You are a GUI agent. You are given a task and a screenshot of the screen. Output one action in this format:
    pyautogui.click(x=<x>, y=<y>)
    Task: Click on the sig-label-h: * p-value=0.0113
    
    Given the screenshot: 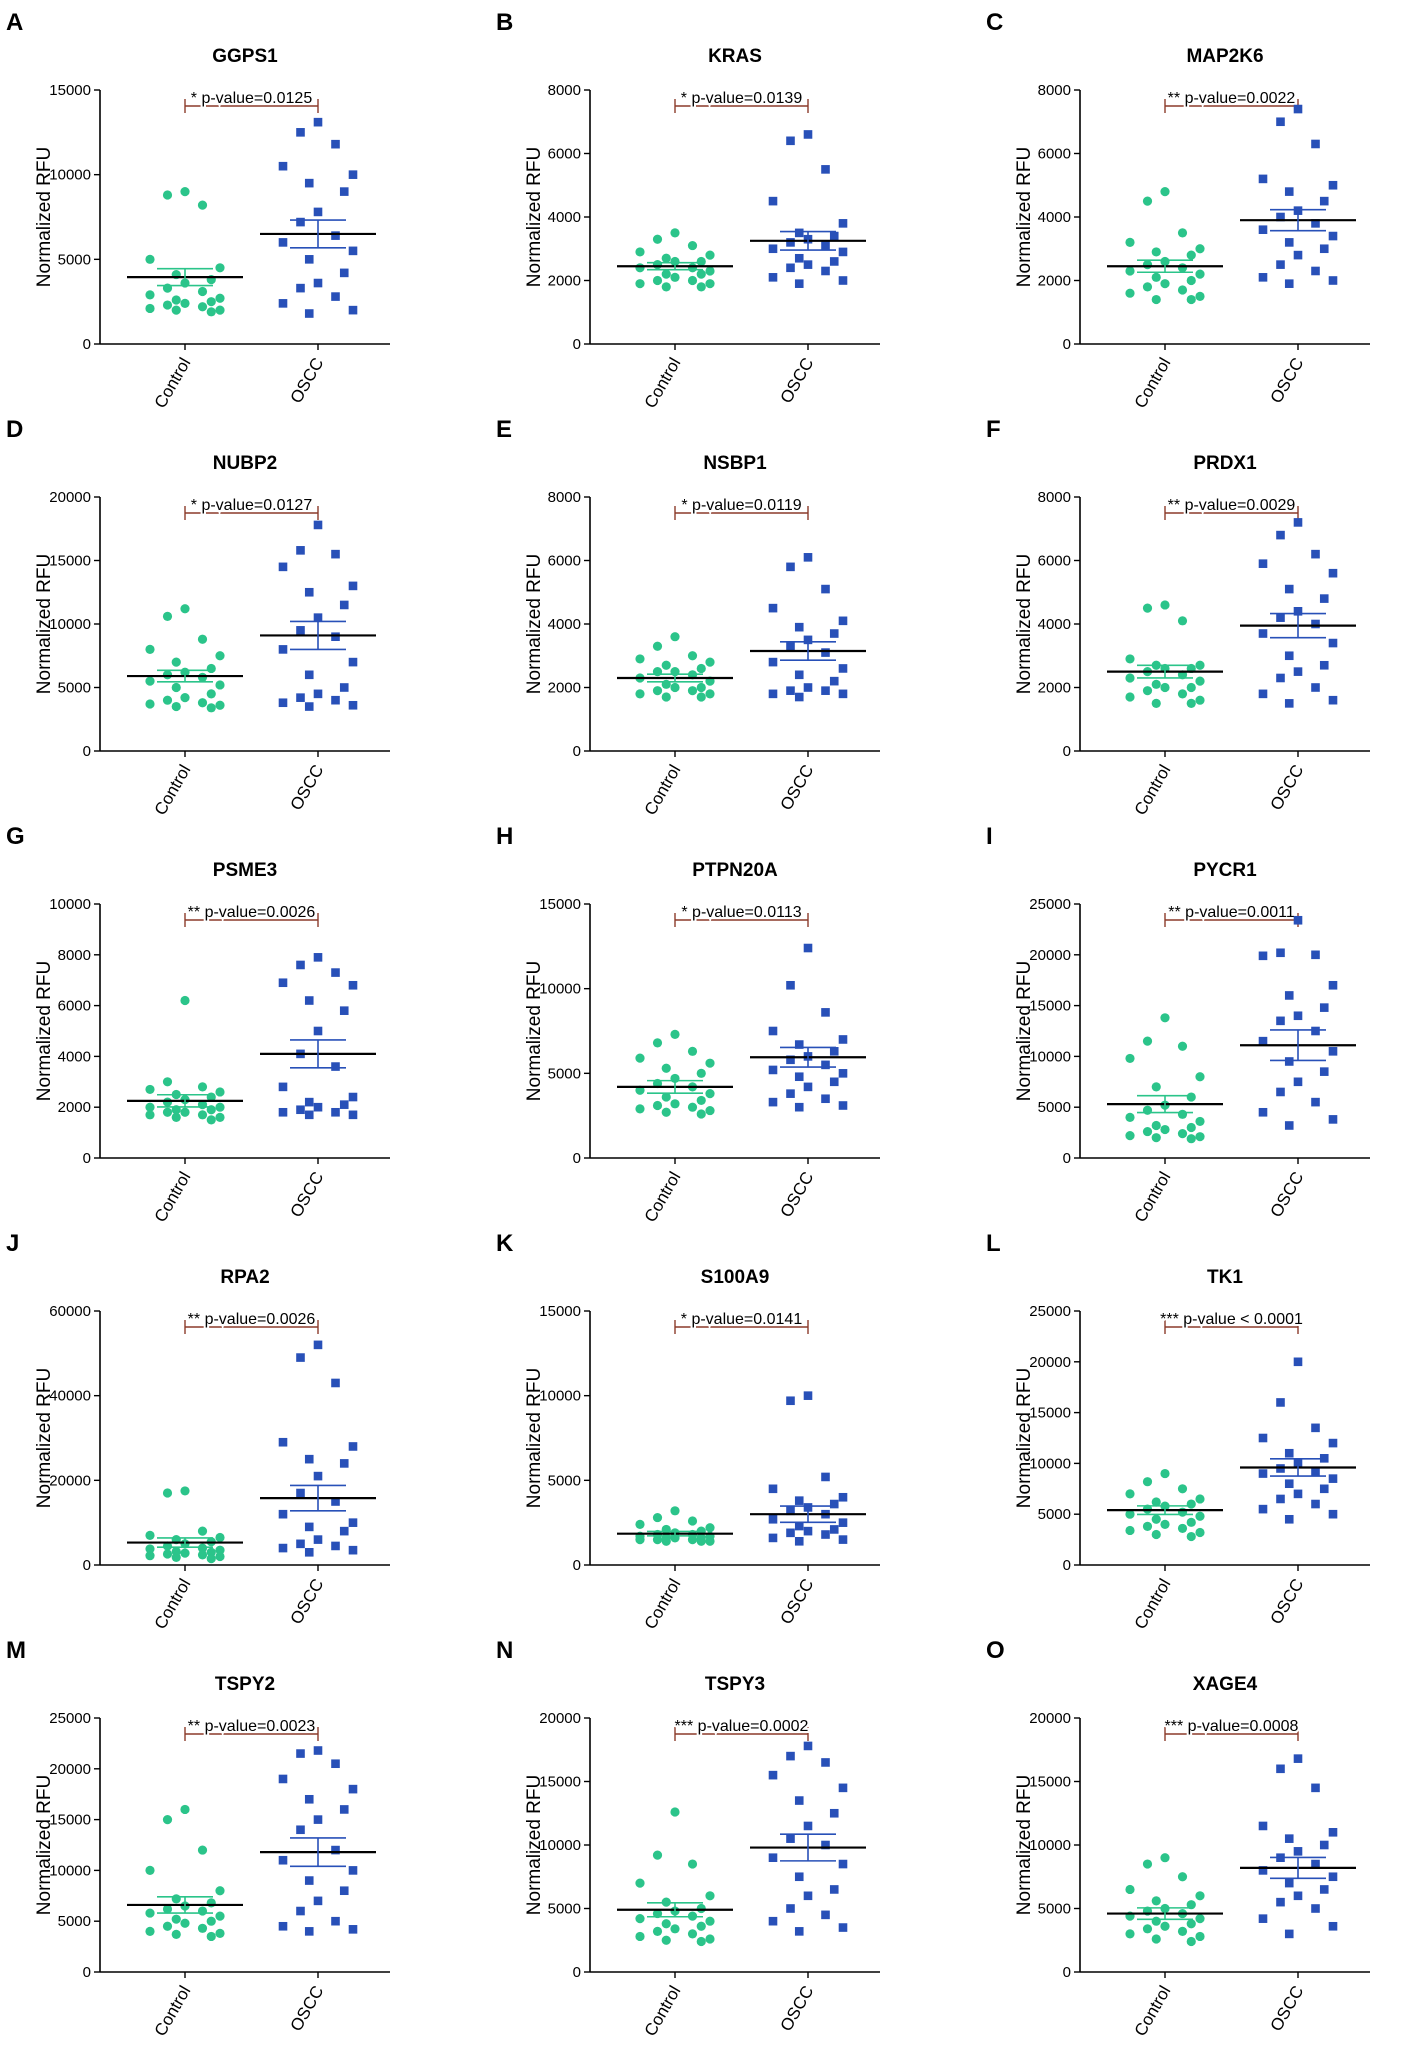 What is the action you would take?
    pyautogui.click(x=741, y=912)
    